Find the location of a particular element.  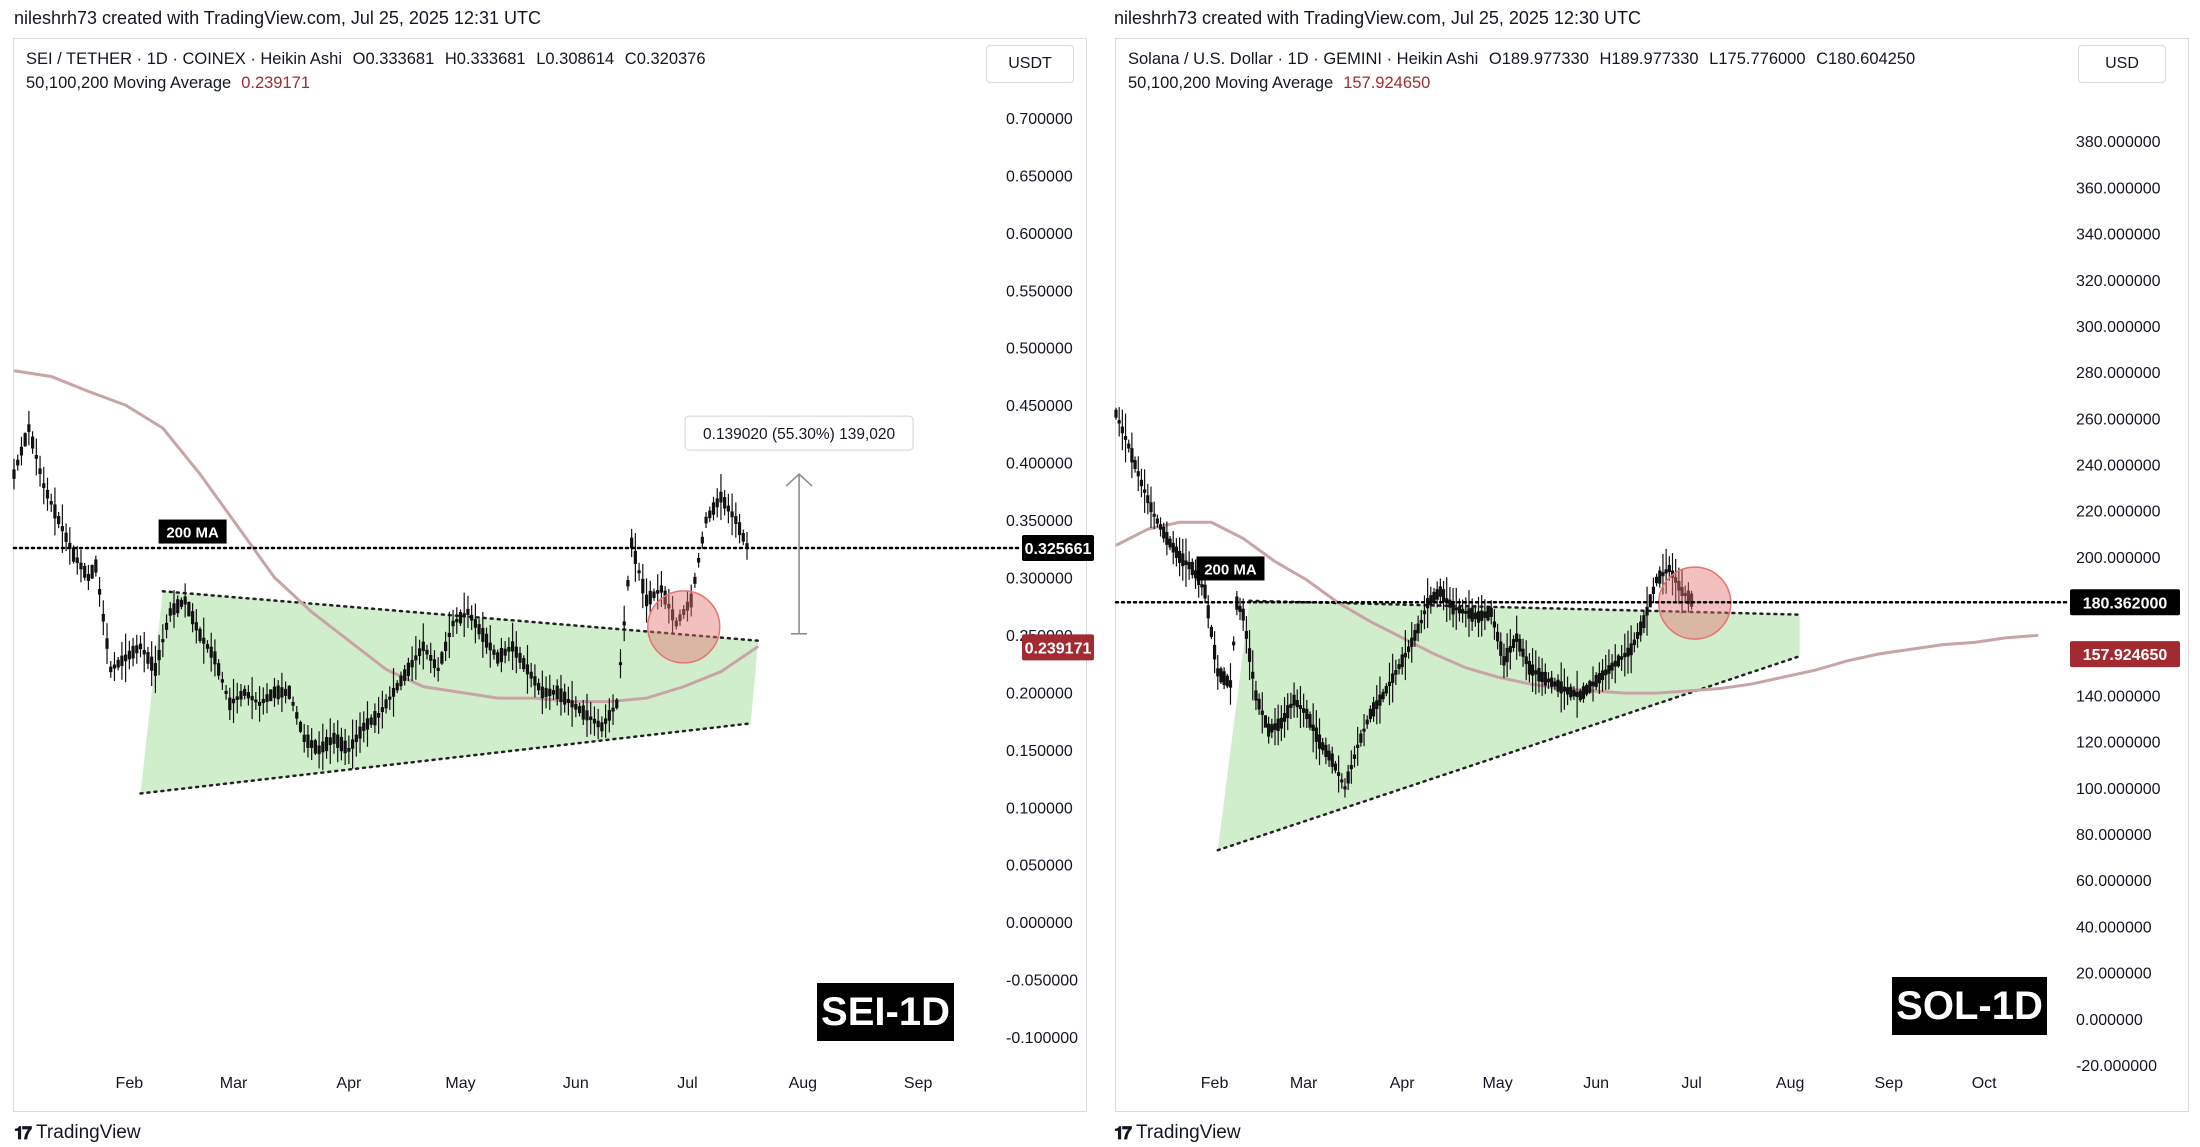

indicator-legend: 50,100,200 Moving Average 157.924650 is located at coordinates (1279, 83).